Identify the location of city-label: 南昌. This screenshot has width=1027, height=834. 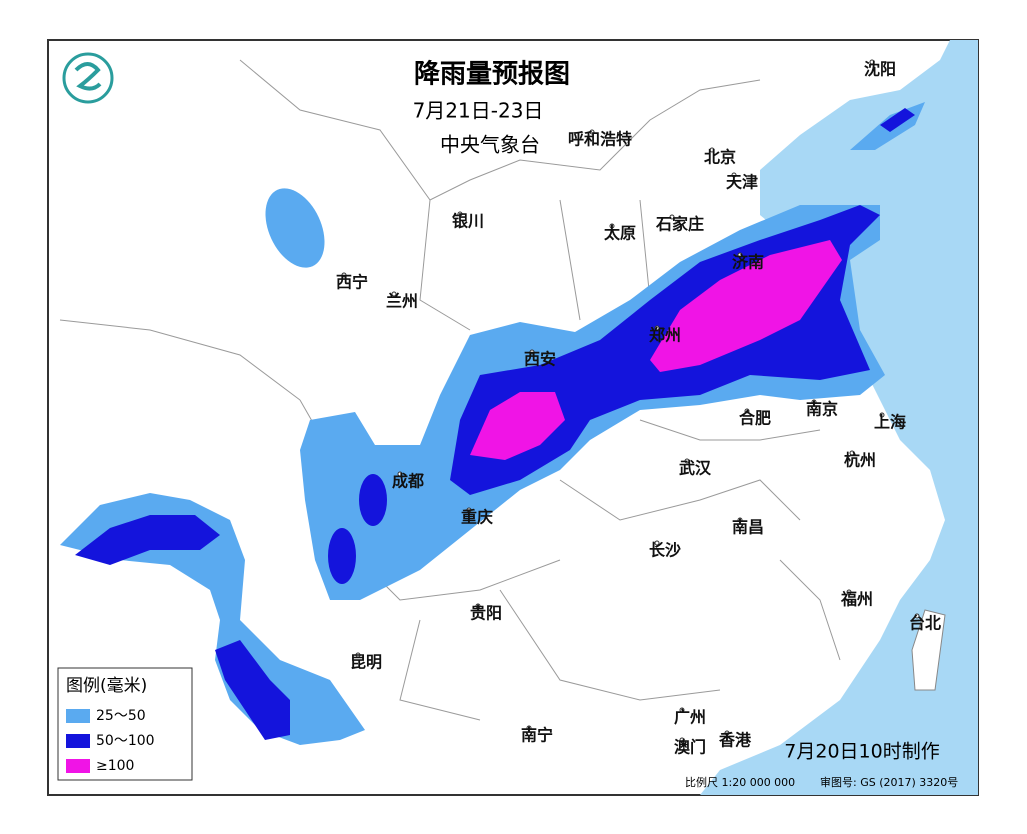
(748, 527).